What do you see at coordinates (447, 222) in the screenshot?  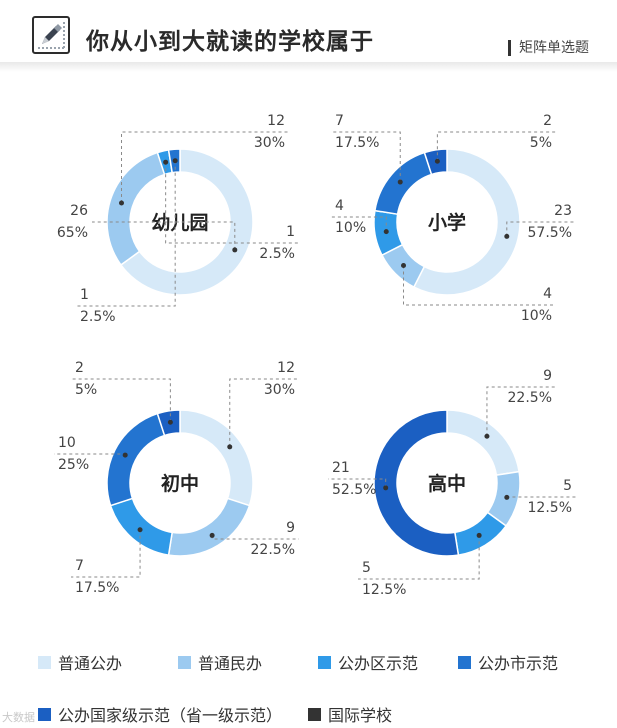 I see `center-label-2: 小学` at bounding box center [447, 222].